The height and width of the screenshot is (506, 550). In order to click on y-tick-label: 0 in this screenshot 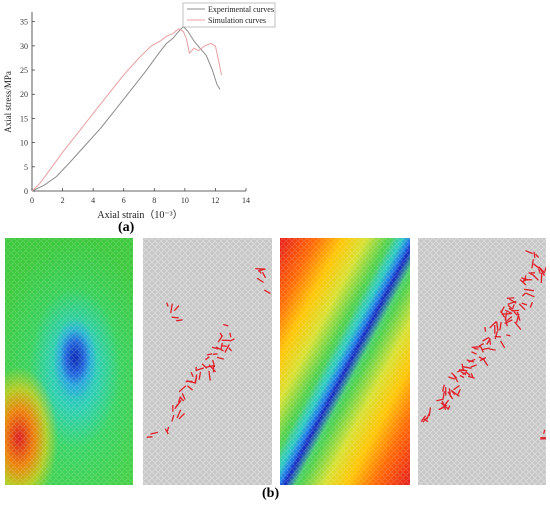, I will do `click(26, 191)`.